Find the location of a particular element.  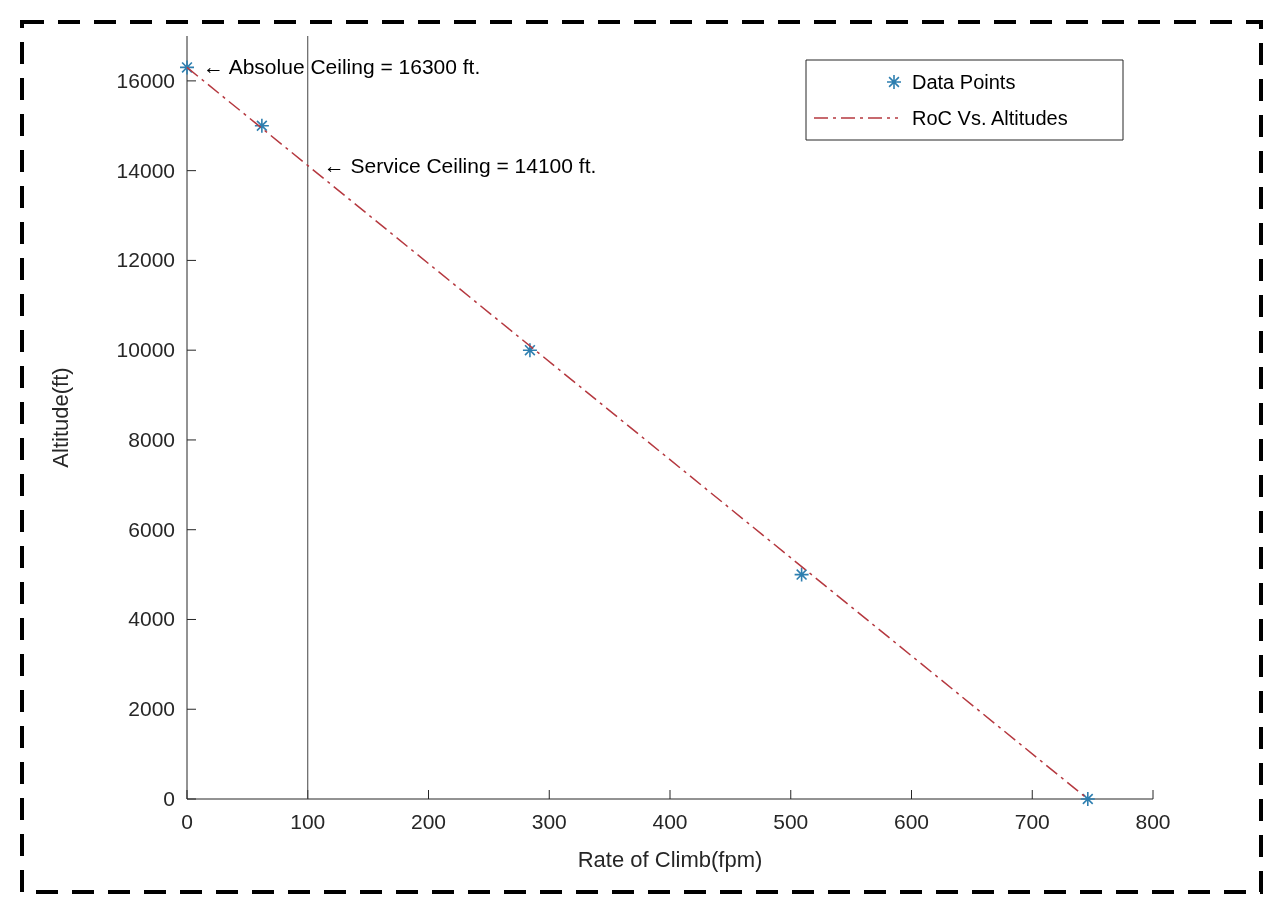

x-tick-label: 500 is located at coordinates (791, 821).